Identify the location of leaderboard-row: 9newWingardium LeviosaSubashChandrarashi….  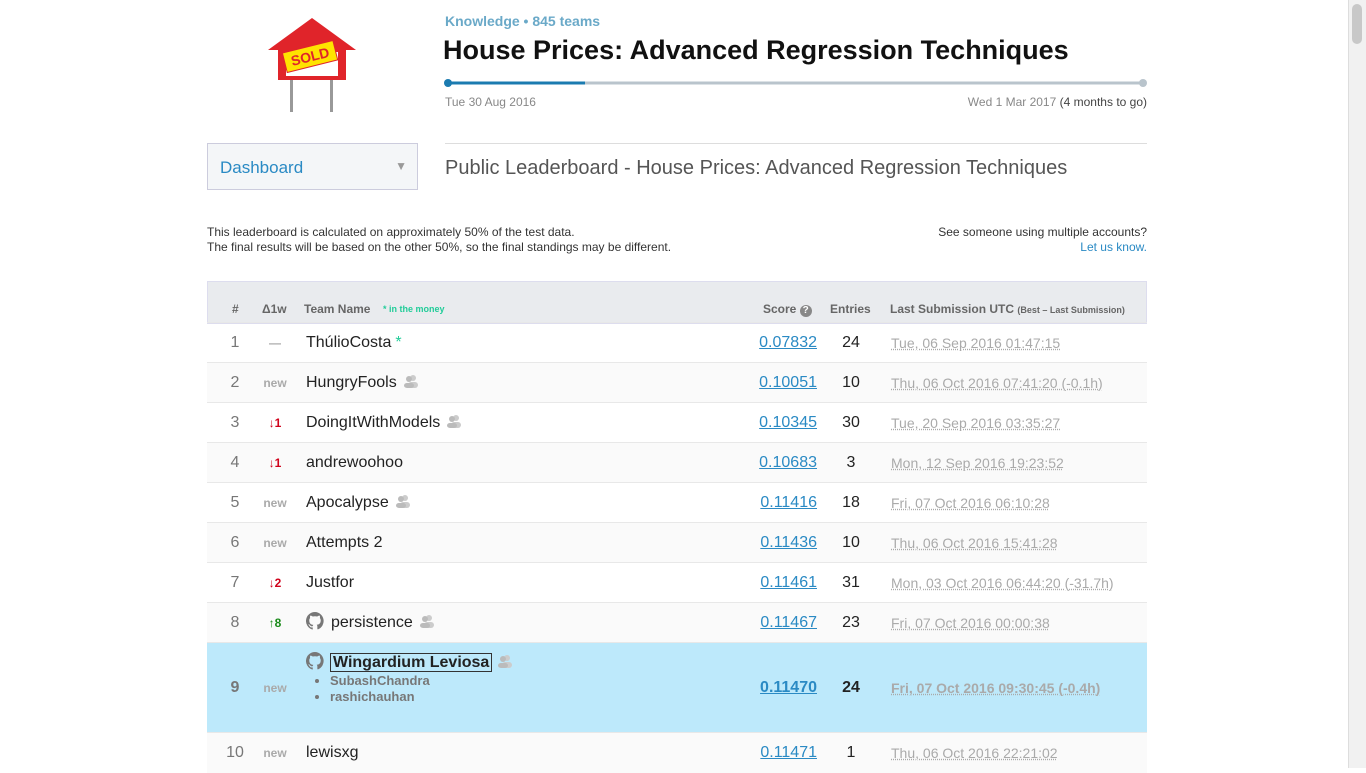
(677, 687).